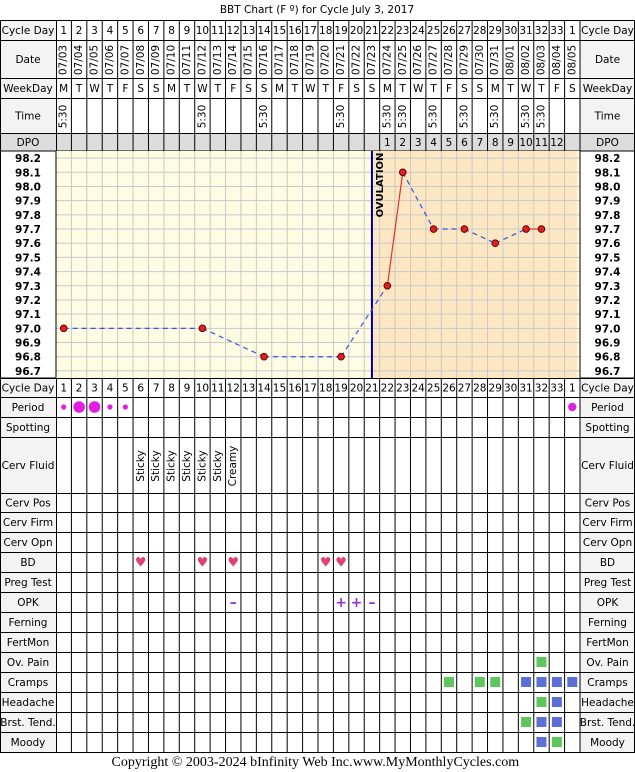 Image resolution: width=635 pixels, height=772 pixels. Describe the element at coordinates (28, 273) in the screenshot. I see `y-tick-label: 97.4` at that location.